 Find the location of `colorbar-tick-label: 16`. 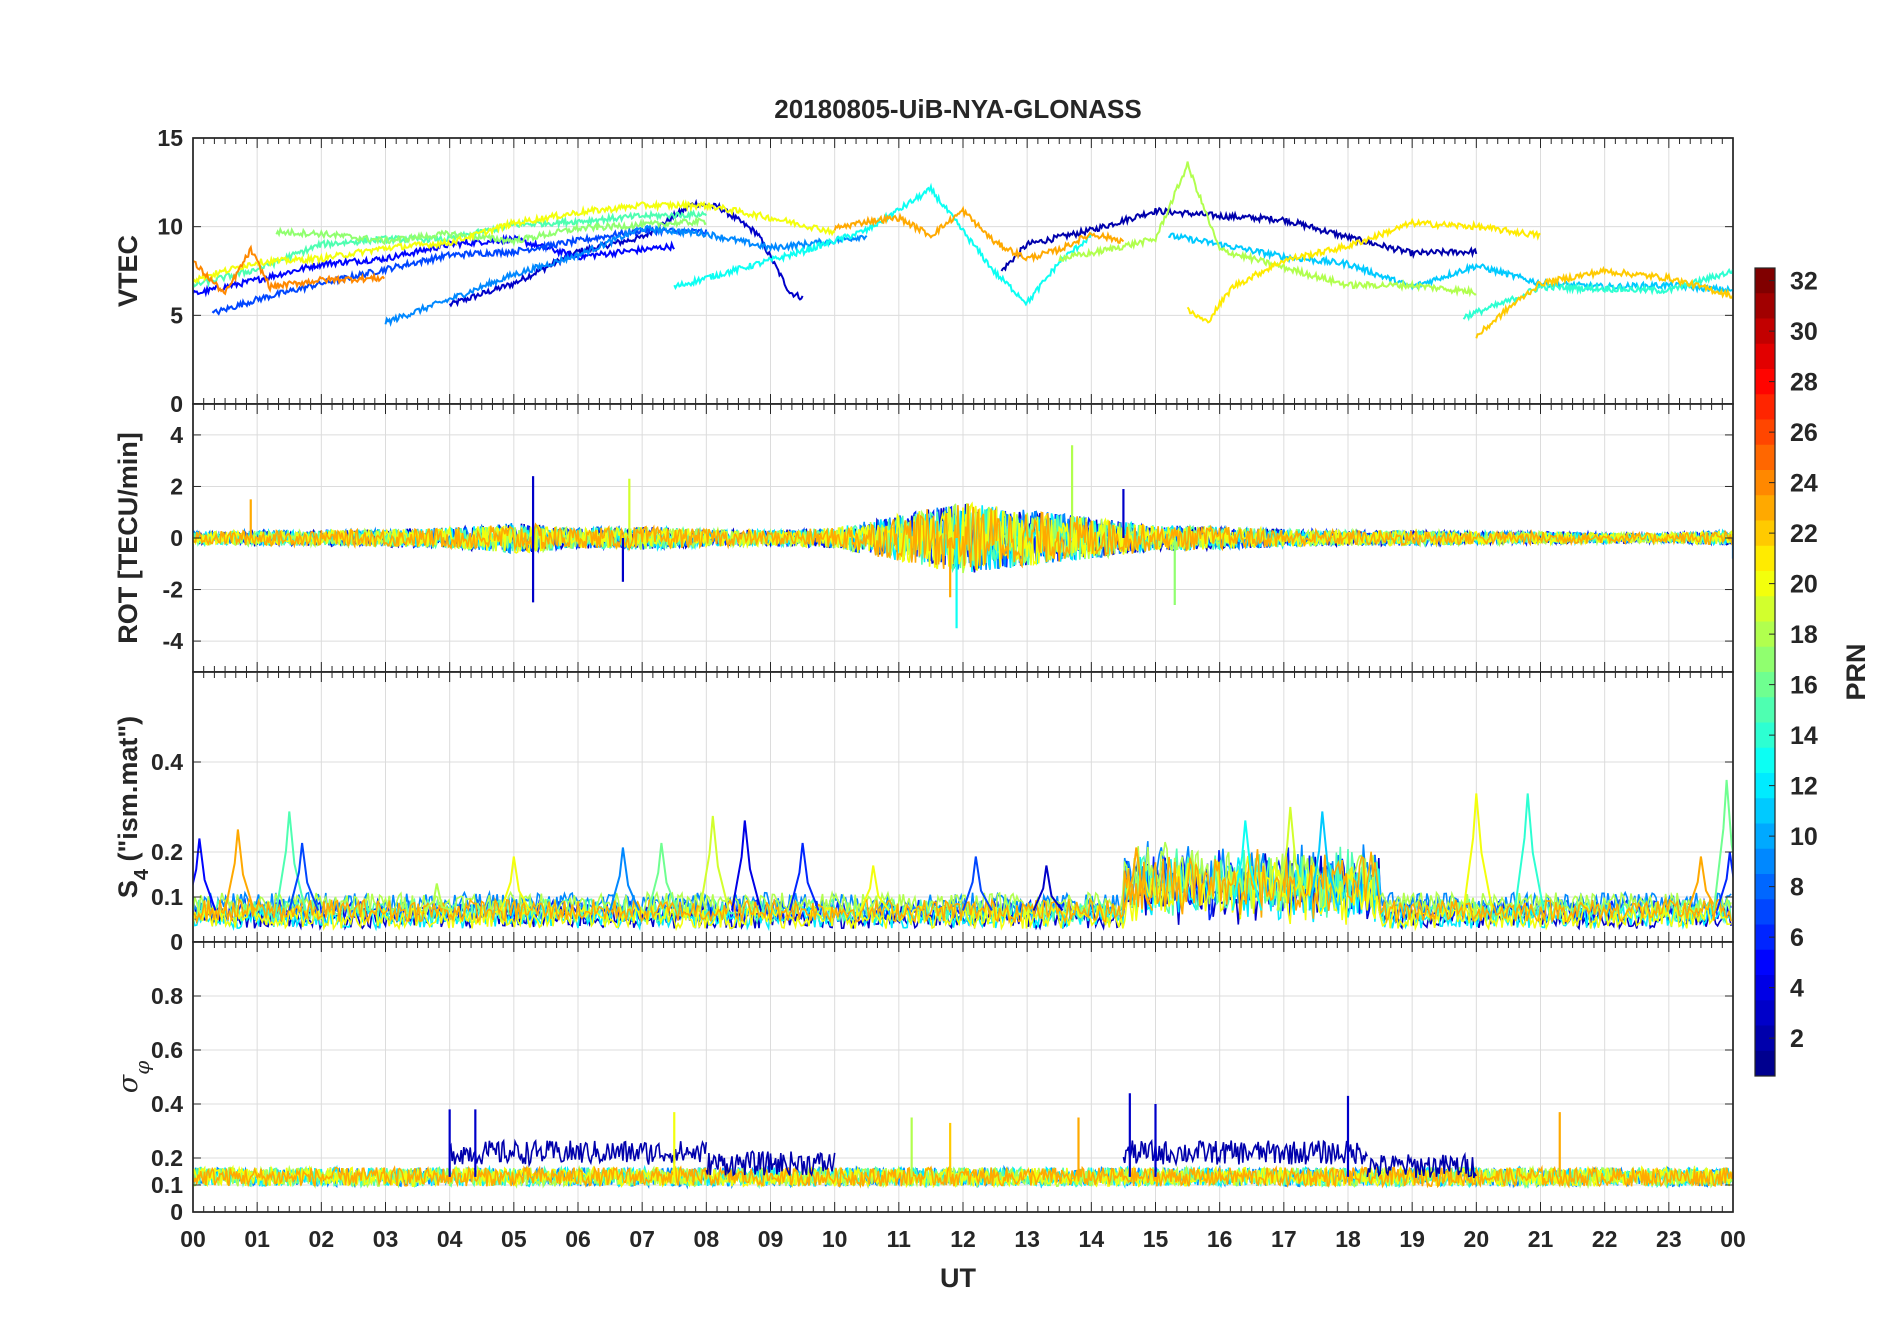

colorbar-tick-label: 16 is located at coordinates (1804, 686).